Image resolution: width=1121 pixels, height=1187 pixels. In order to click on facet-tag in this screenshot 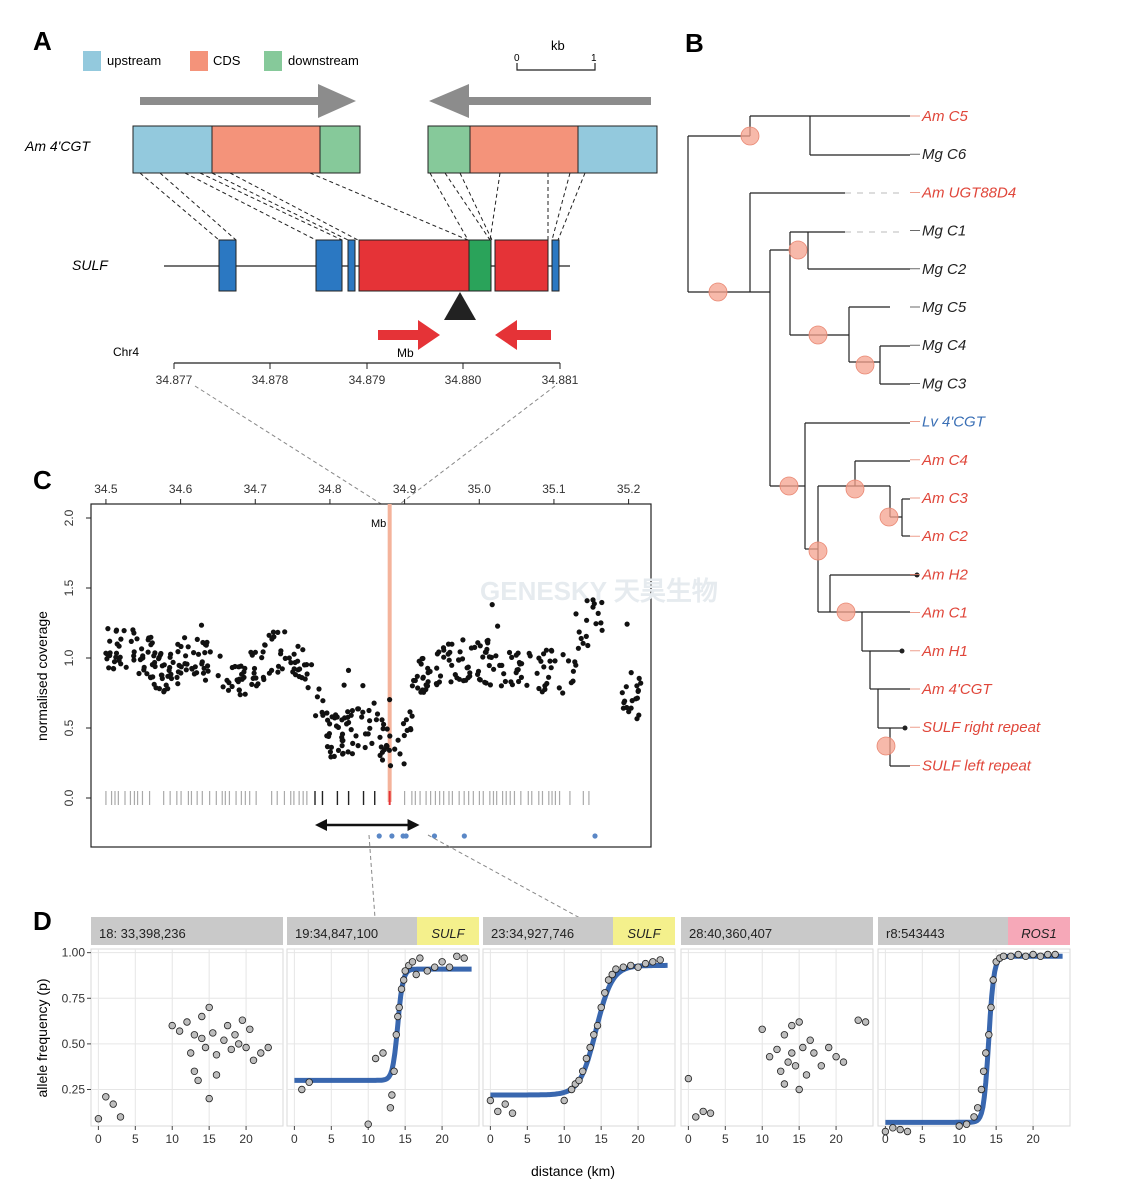, I will do `click(448, 931)`.